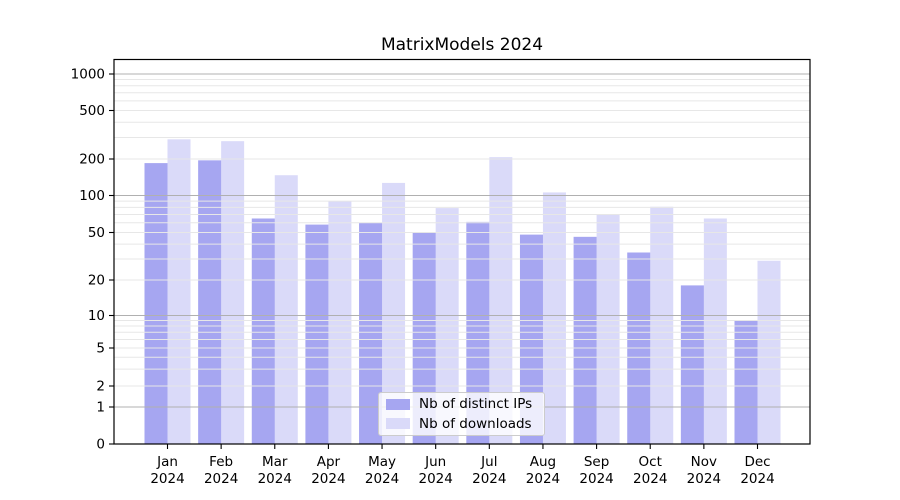 The image size is (900, 500). Describe the element at coordinates (96, 316) in the screenshot. I see `y-tick-label: 10` at that location.